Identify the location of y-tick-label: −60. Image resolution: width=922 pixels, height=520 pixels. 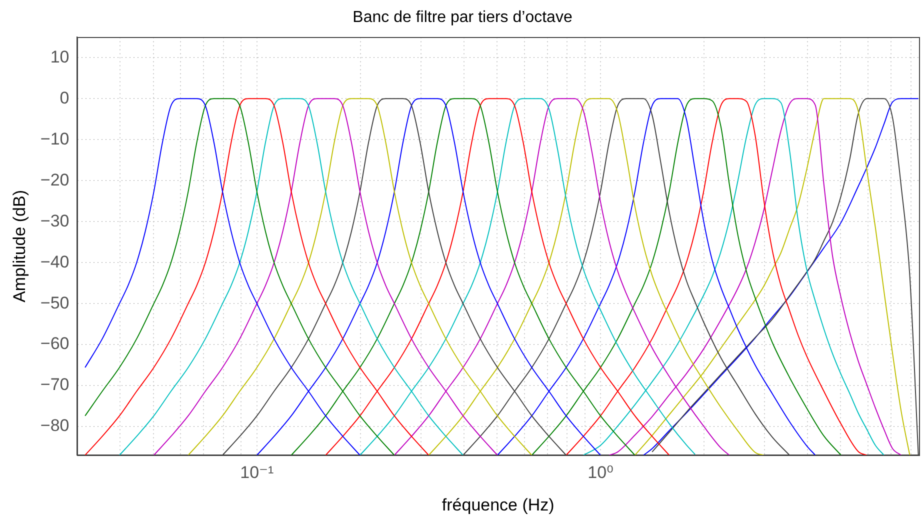
(55, 344).